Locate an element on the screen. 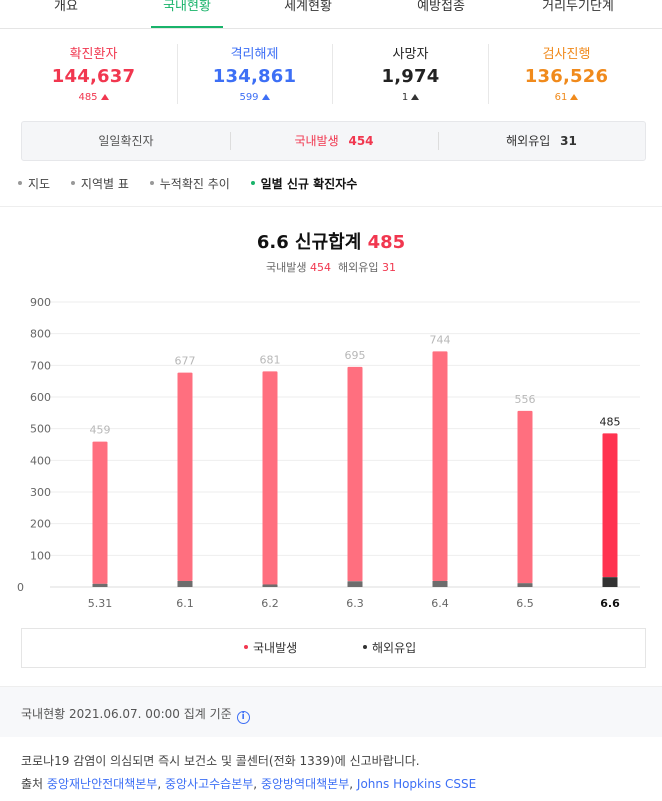 The width and height of the screenshot is (662, 801). subtab-domestic: 국내발생 454 is located at coordinates (334, 141).